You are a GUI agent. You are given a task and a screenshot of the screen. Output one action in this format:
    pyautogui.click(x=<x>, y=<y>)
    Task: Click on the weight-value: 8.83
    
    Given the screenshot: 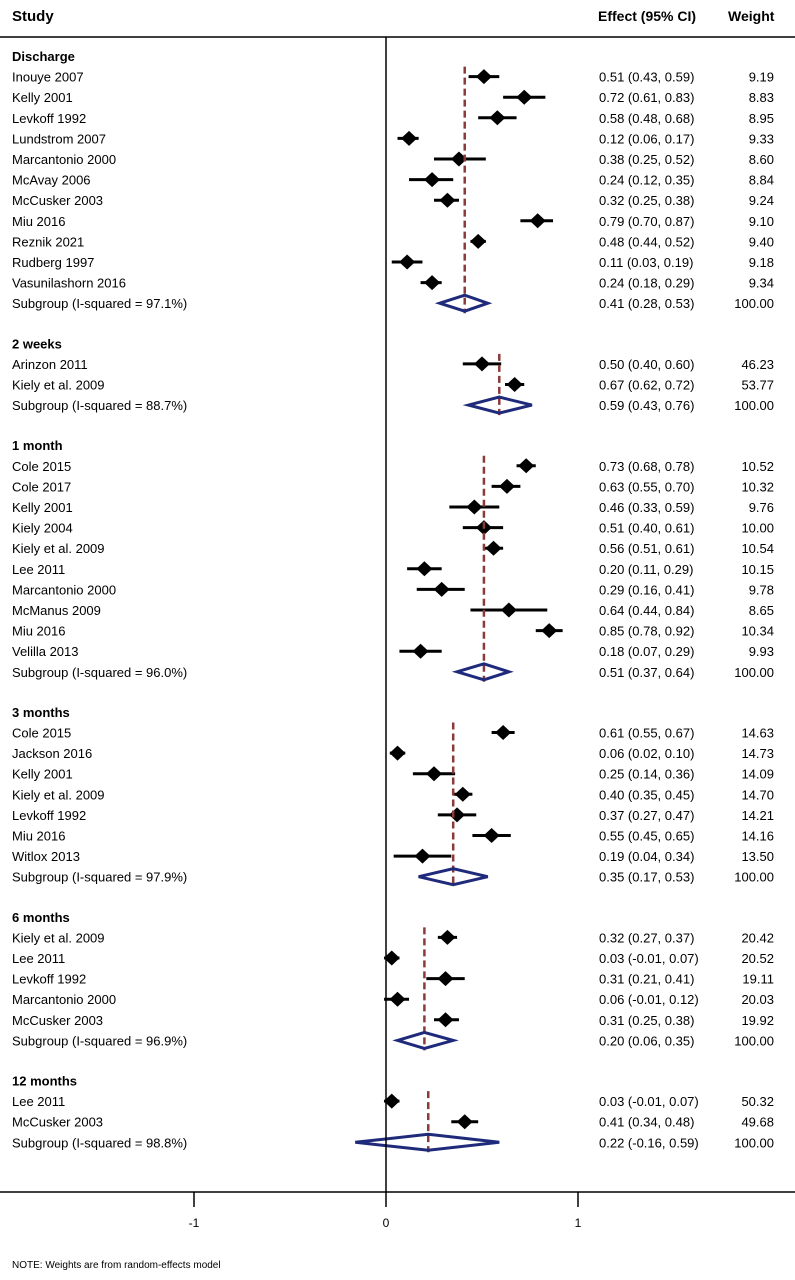 What is the action you would take?
    pyautogui.click(x=761, y=97)
    